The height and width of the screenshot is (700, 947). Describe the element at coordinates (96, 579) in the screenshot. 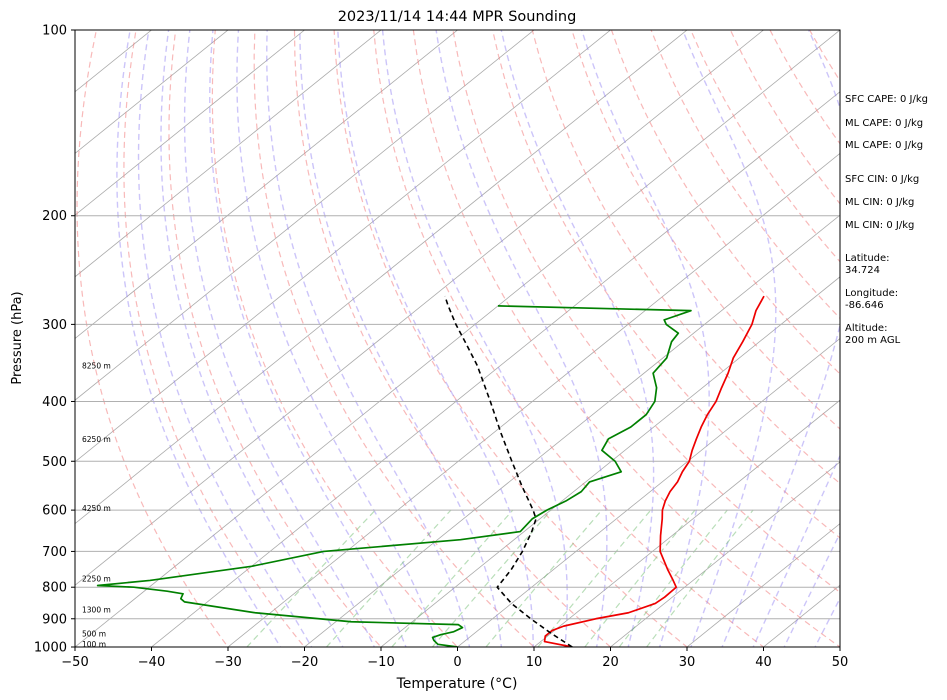

I see `height-label: 2250 m` at that location.